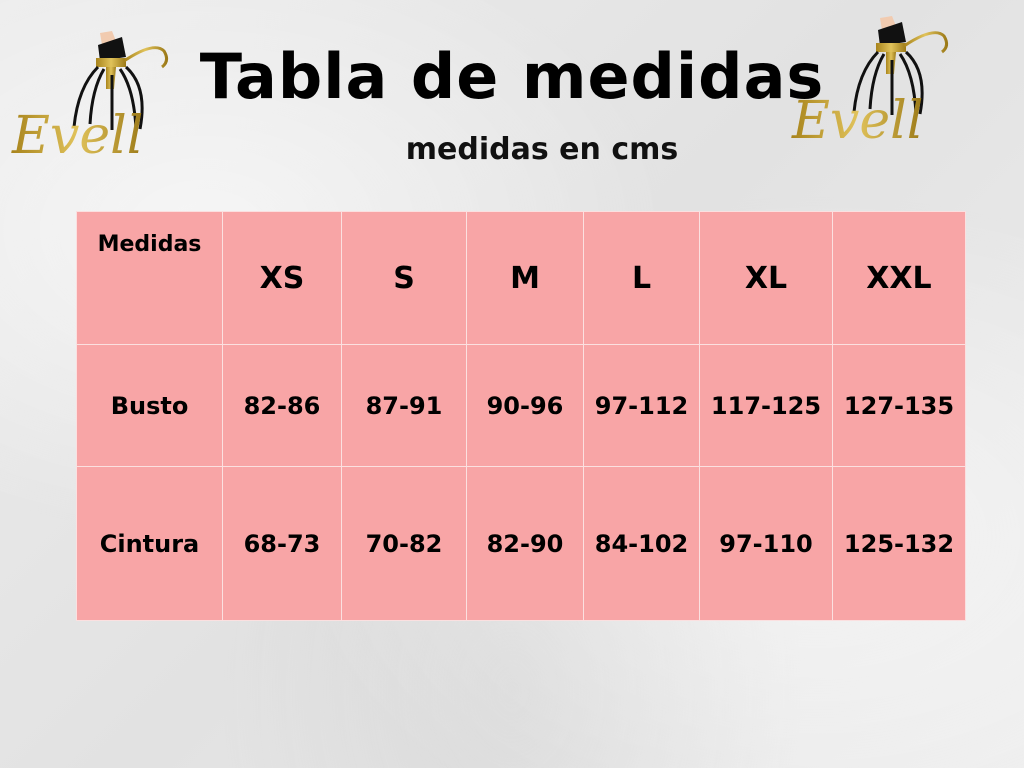  What do you see at coordinates (641, 278) in the screenshot?
I see `size-header: L` at bounding box center [641, 278].